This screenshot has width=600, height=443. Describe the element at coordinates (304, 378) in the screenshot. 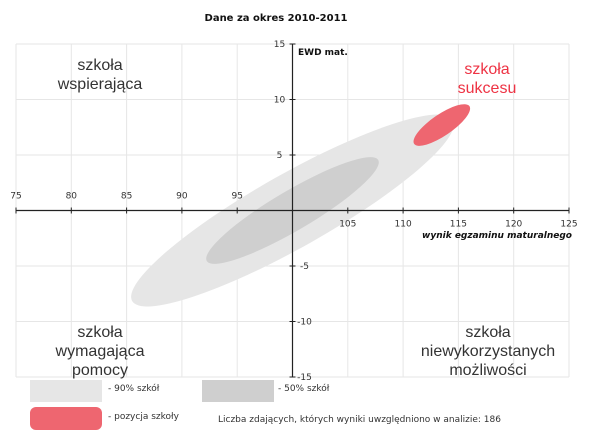

I see `y-tick-label: -15` at that location.